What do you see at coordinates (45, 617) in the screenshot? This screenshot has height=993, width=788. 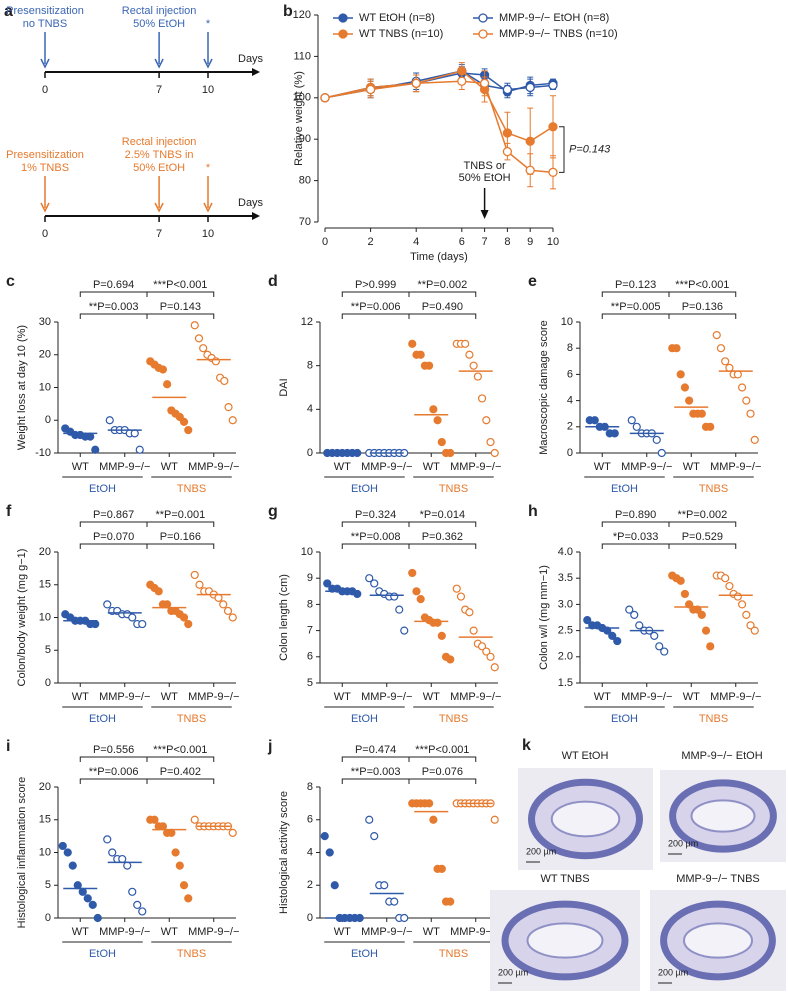 I see `y-tick-label: 10` at bounding box center [45, 617].